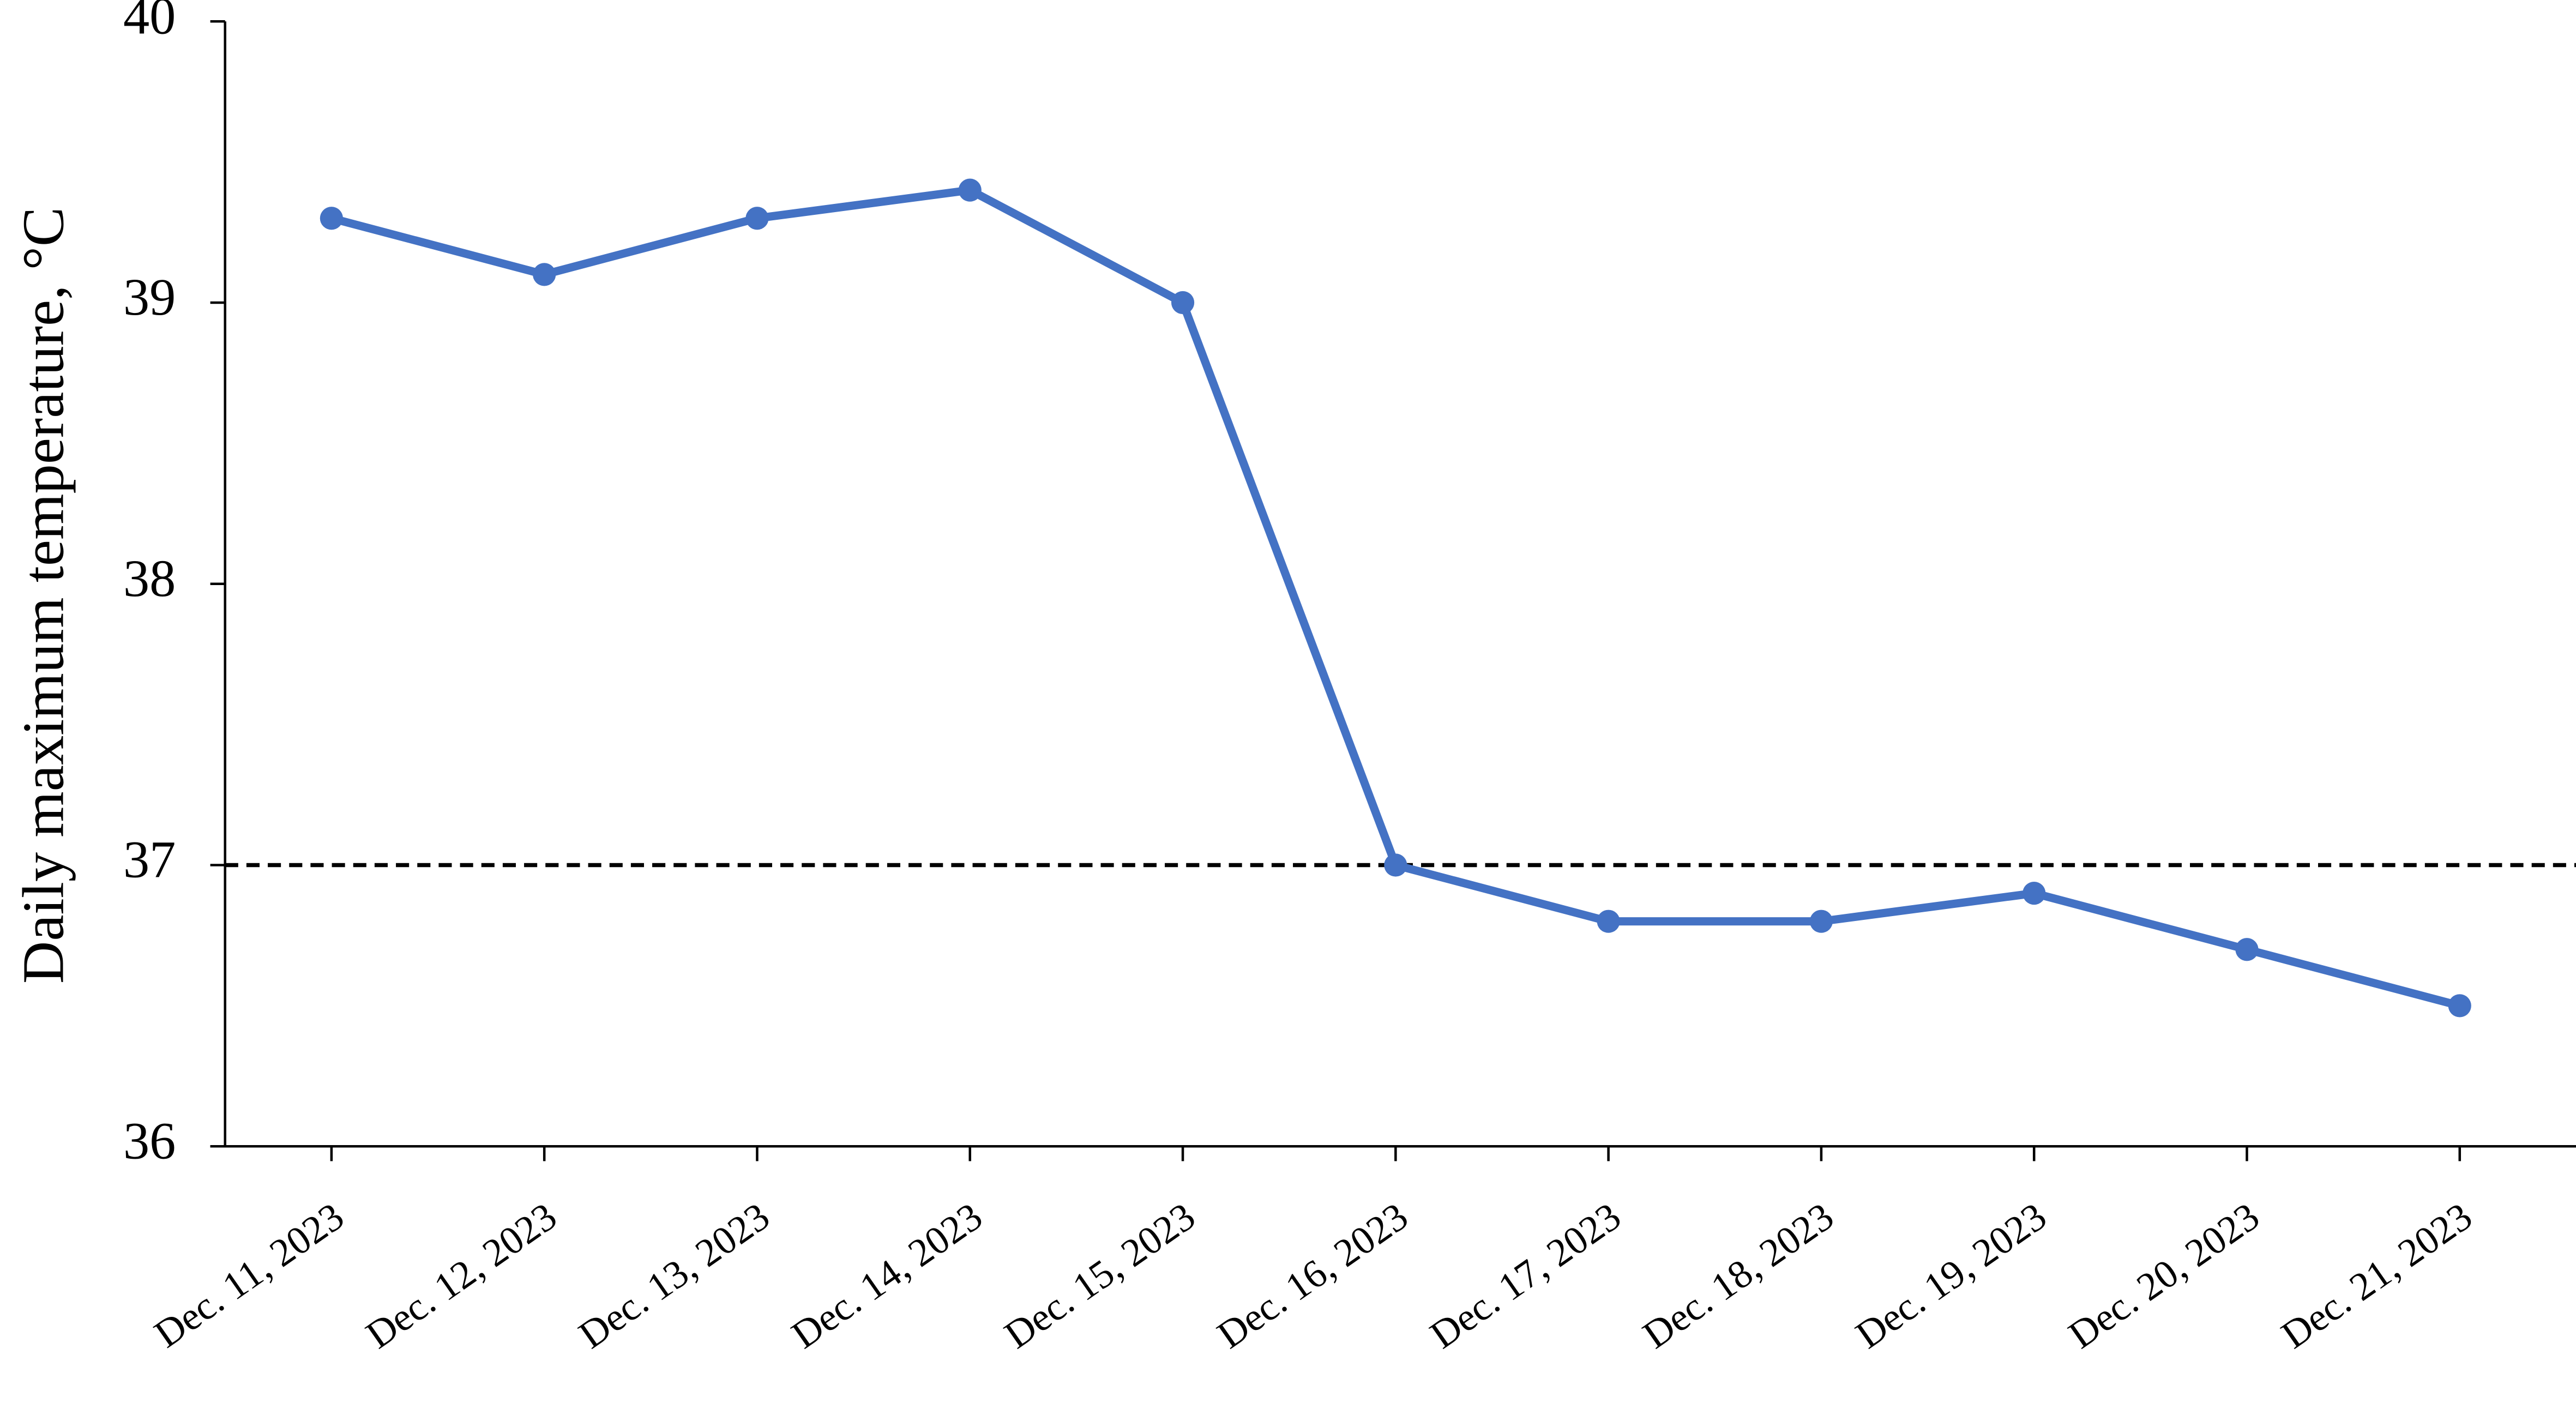 This screenshot has height=1421, width=2576. Describe the element at coordinates (1100, 1275) in the screenshot. I see `x-tick-label: Dec. 15, 2023` at that location.